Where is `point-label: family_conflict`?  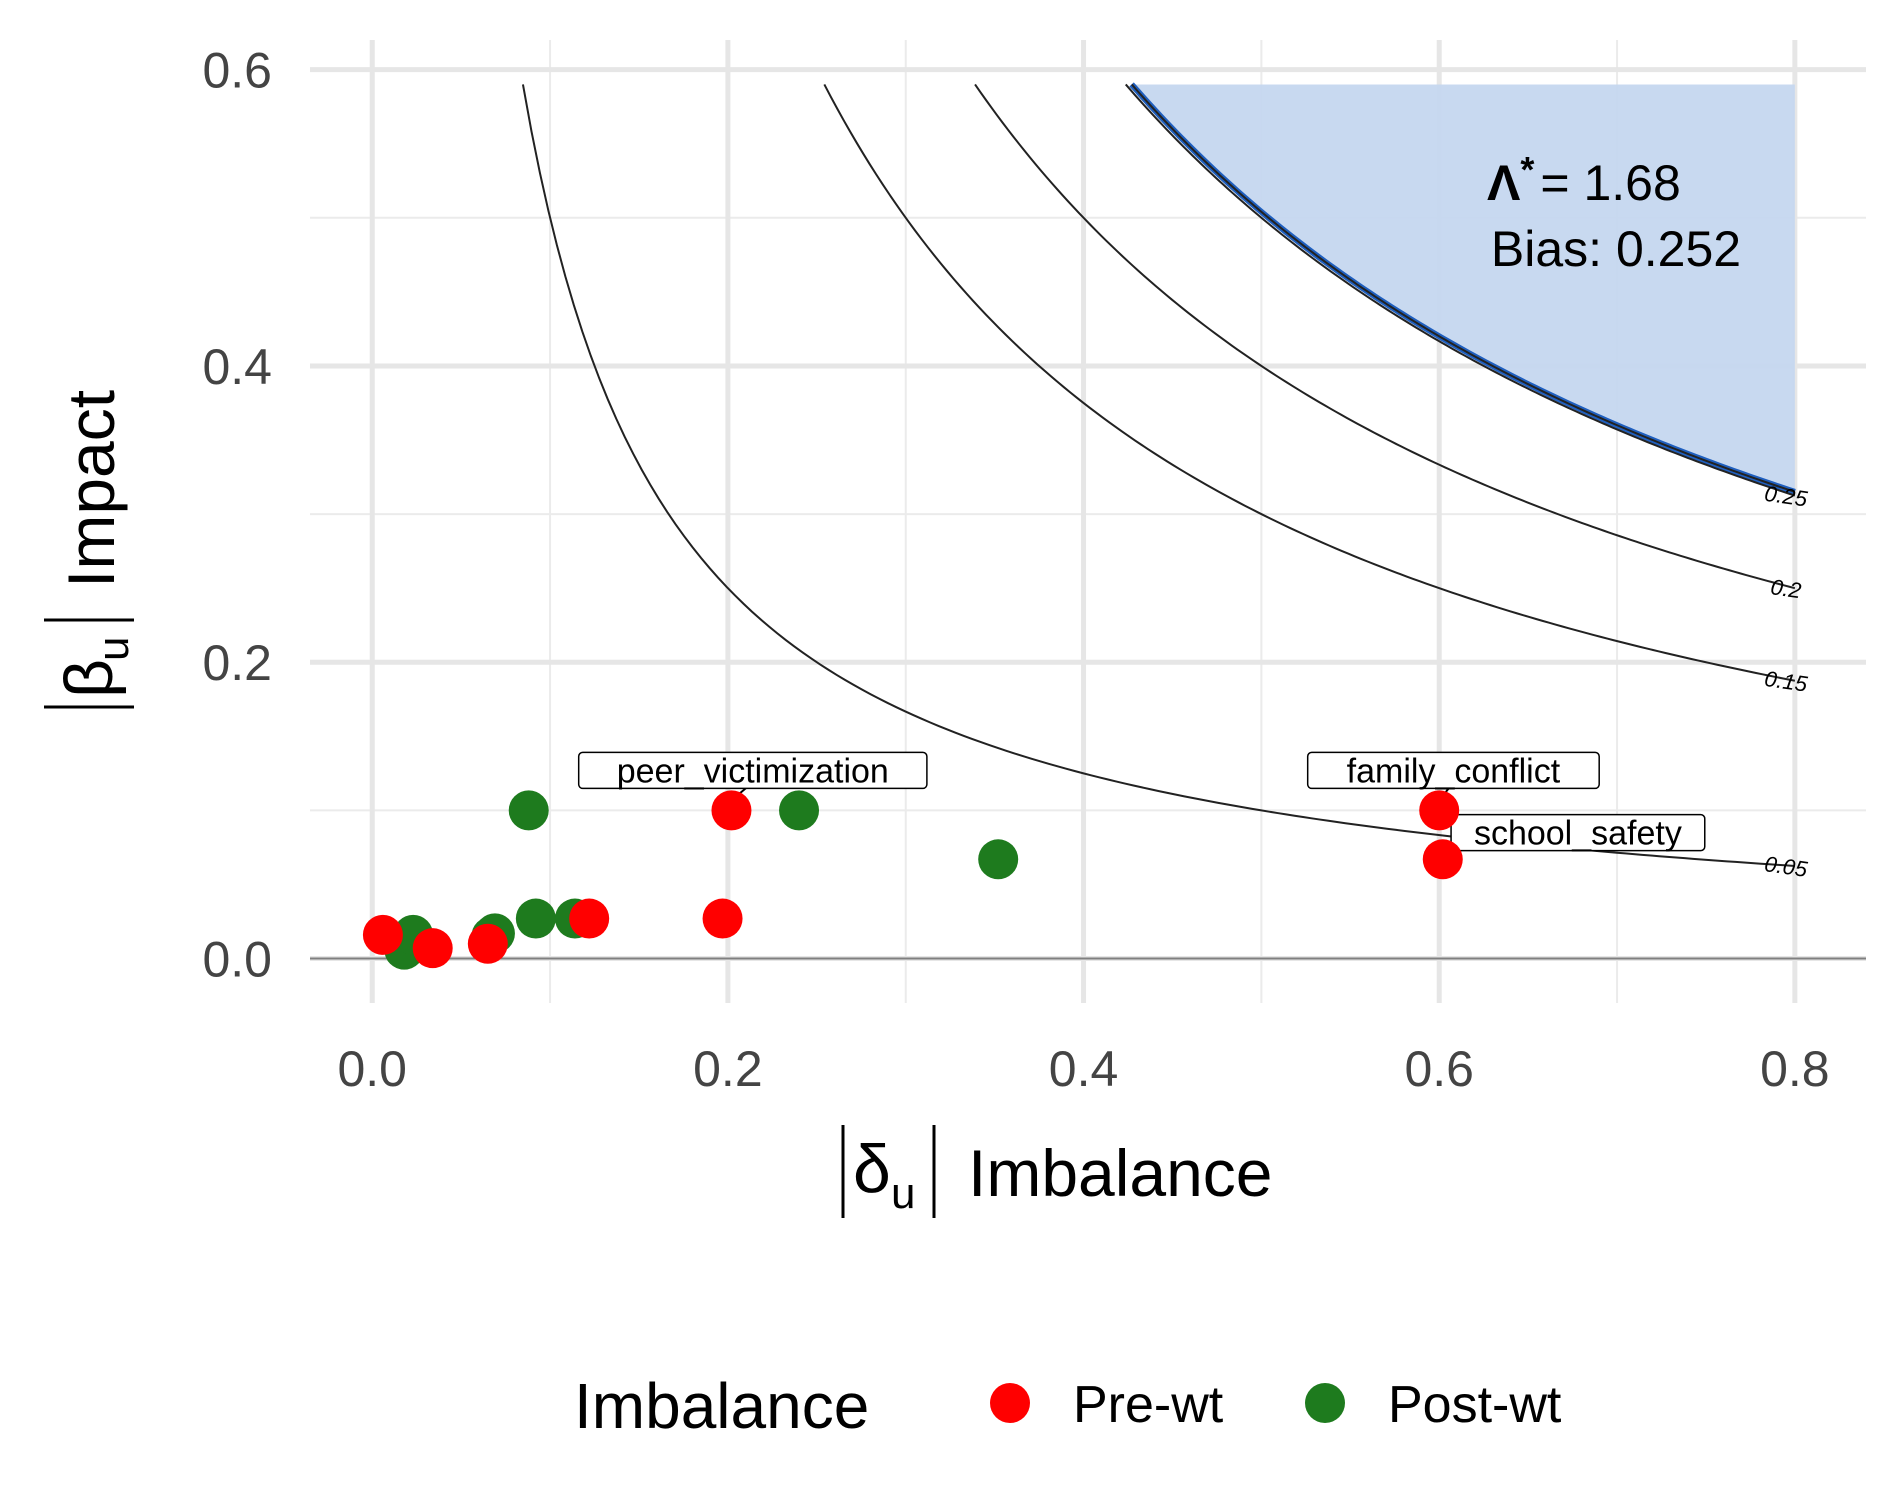
point-label: family_conflict is located at coordinates (1454, 771).